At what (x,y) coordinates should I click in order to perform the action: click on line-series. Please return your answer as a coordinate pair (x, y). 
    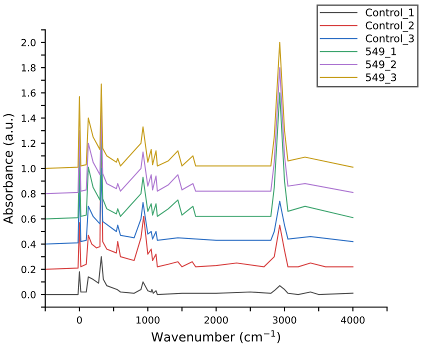
    Looking at the image, I should click on (199, 276).